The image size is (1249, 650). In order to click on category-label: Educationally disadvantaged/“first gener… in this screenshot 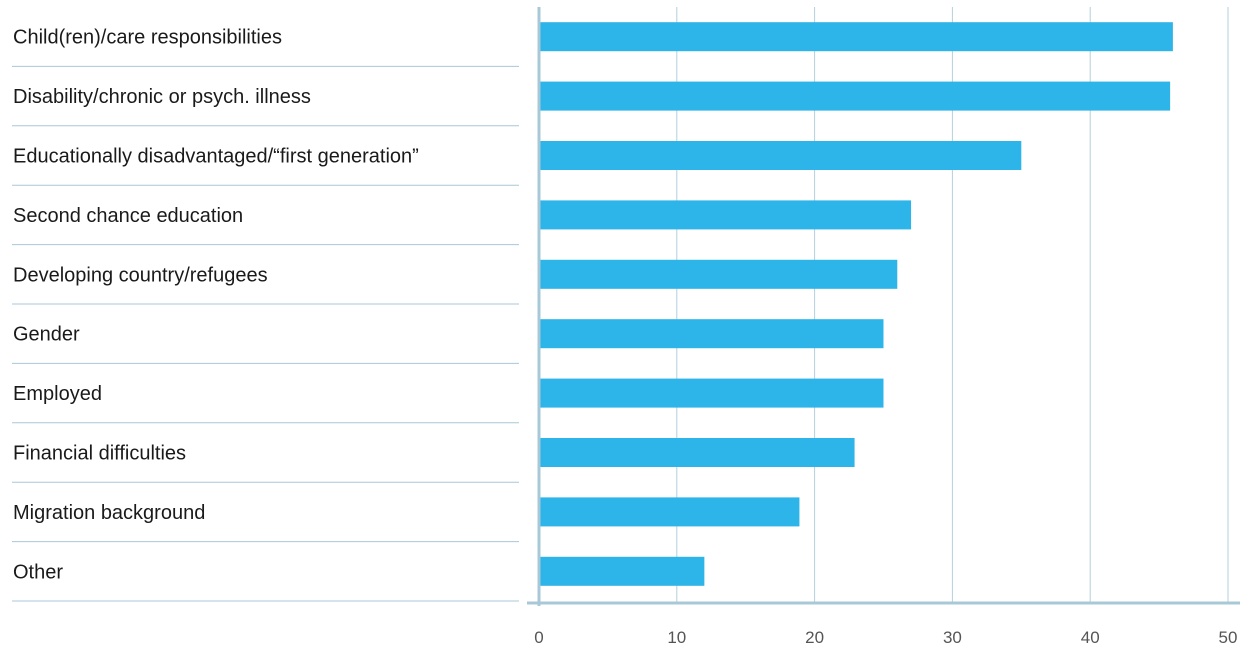, I will do `click(216, 157)`.